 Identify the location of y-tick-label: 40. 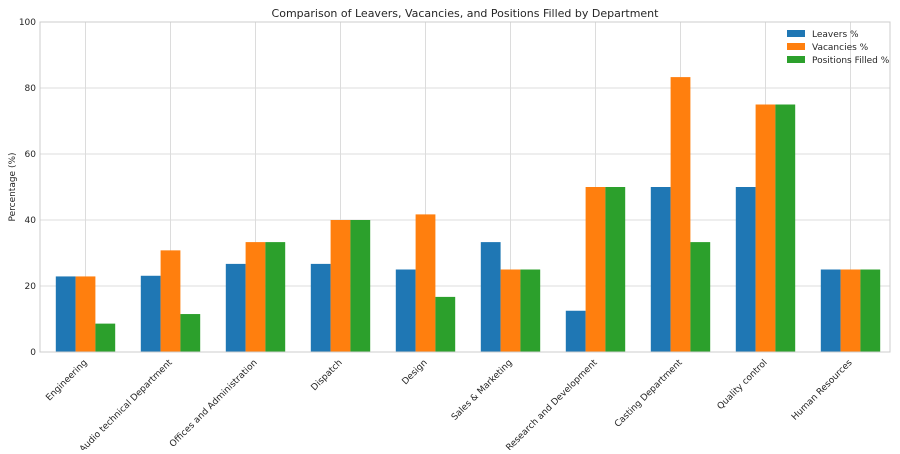
(31, 221).